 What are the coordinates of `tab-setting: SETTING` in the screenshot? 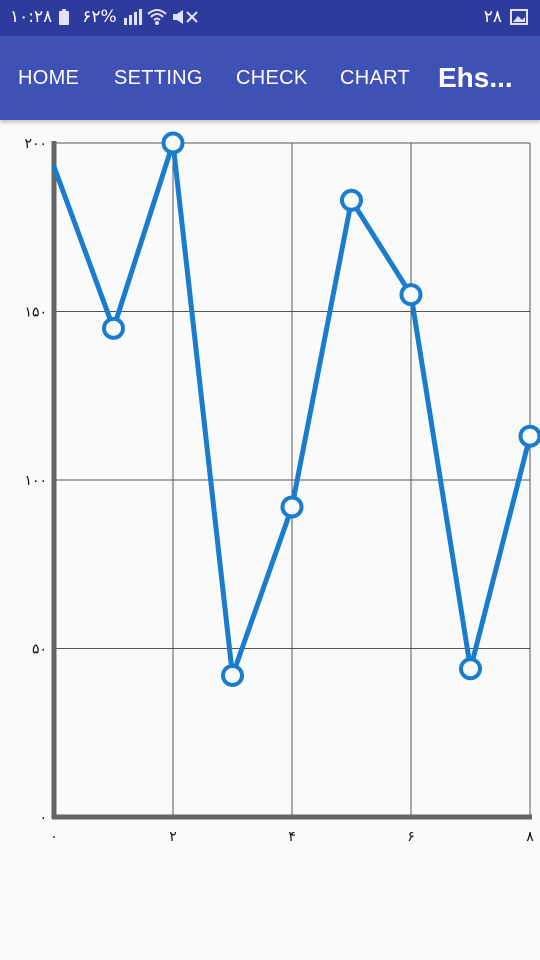 It's located at (158, 78).